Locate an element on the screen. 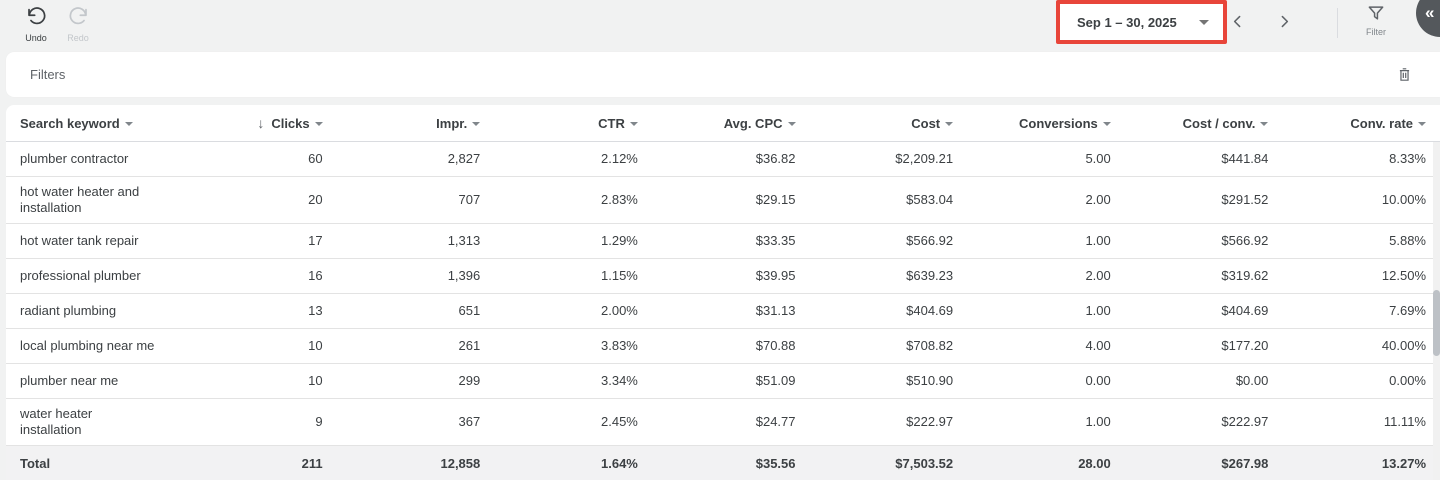 The image size is (1440, 480). metric-cell: 1,313 is located at coordinates (464, 240).